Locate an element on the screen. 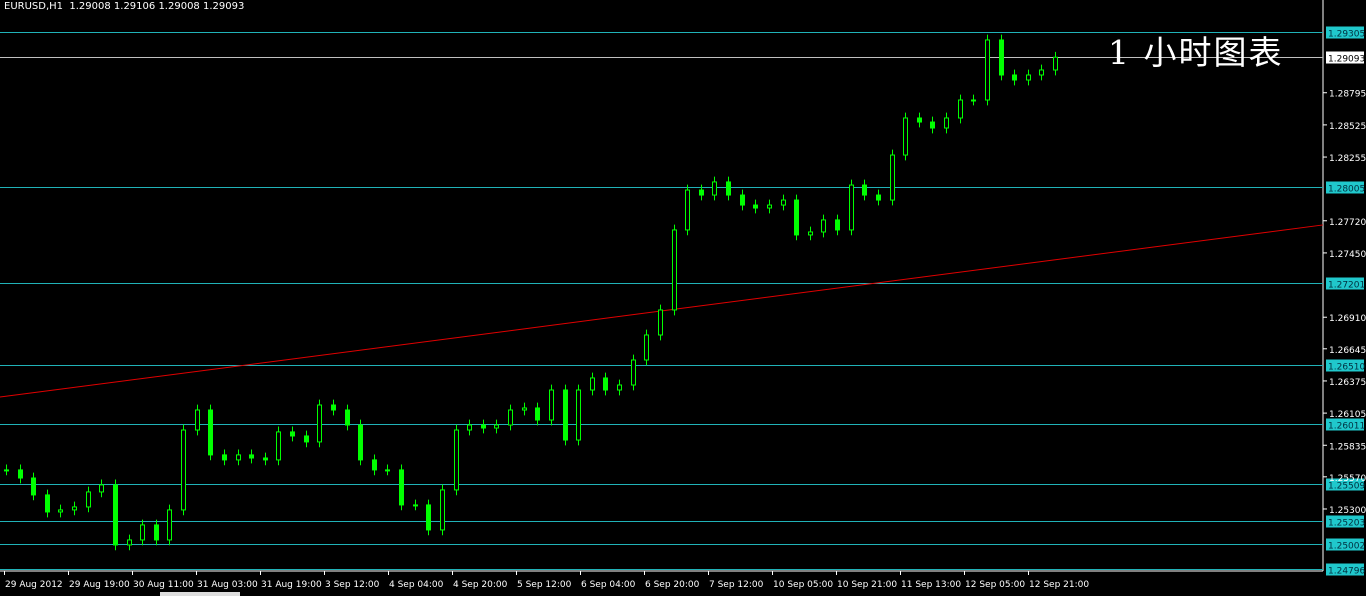 The height and width of the screenshot is (596, 1366). price-tick-label: 1.28525 is located at coordinates (1347, 127).